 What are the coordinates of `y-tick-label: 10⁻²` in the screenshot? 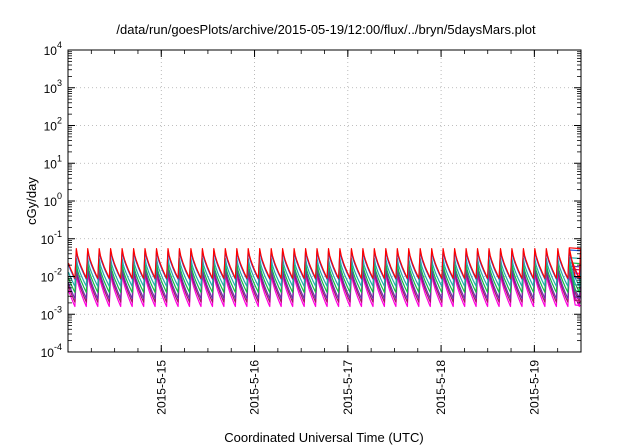 It's located at (51, 276).